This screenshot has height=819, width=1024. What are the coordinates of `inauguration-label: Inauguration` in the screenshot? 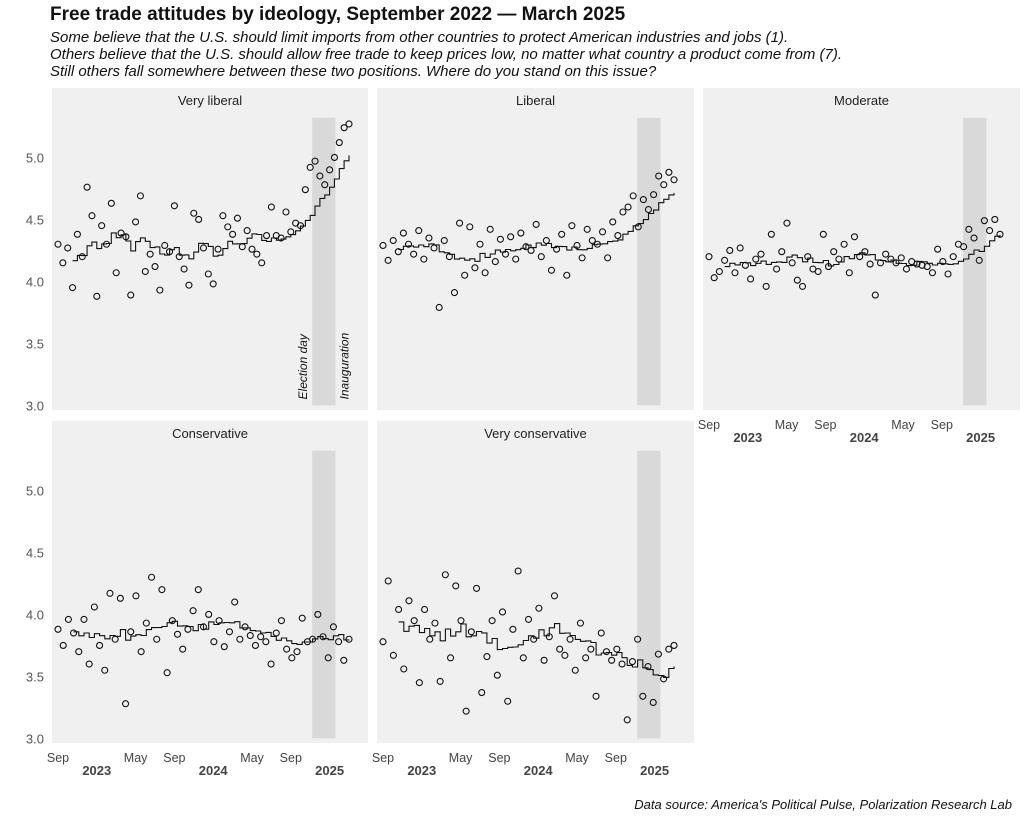 It's located at (344, 365).